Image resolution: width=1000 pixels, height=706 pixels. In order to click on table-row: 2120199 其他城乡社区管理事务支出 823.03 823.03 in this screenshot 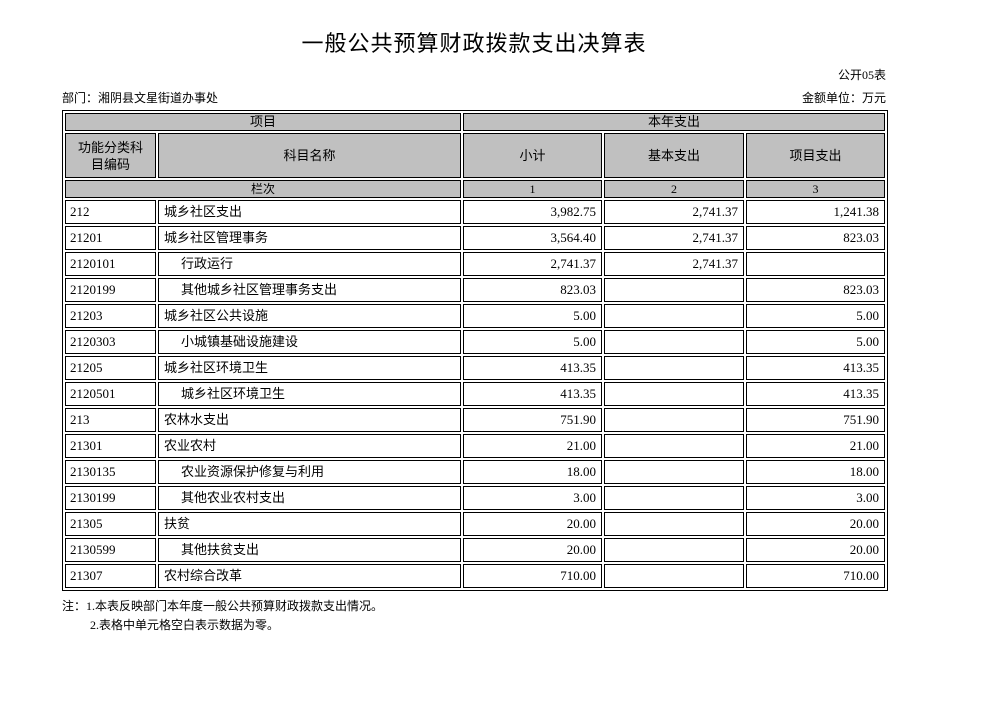, I will do `click(475, 290)`.